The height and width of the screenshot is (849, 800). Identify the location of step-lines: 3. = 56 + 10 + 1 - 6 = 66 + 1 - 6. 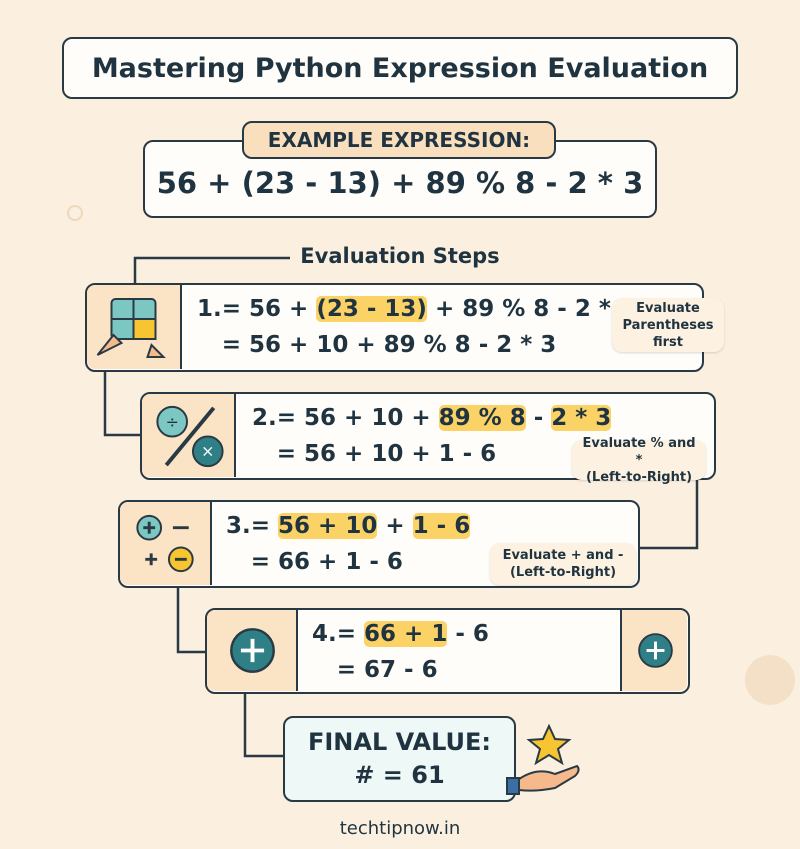
(348, 544).